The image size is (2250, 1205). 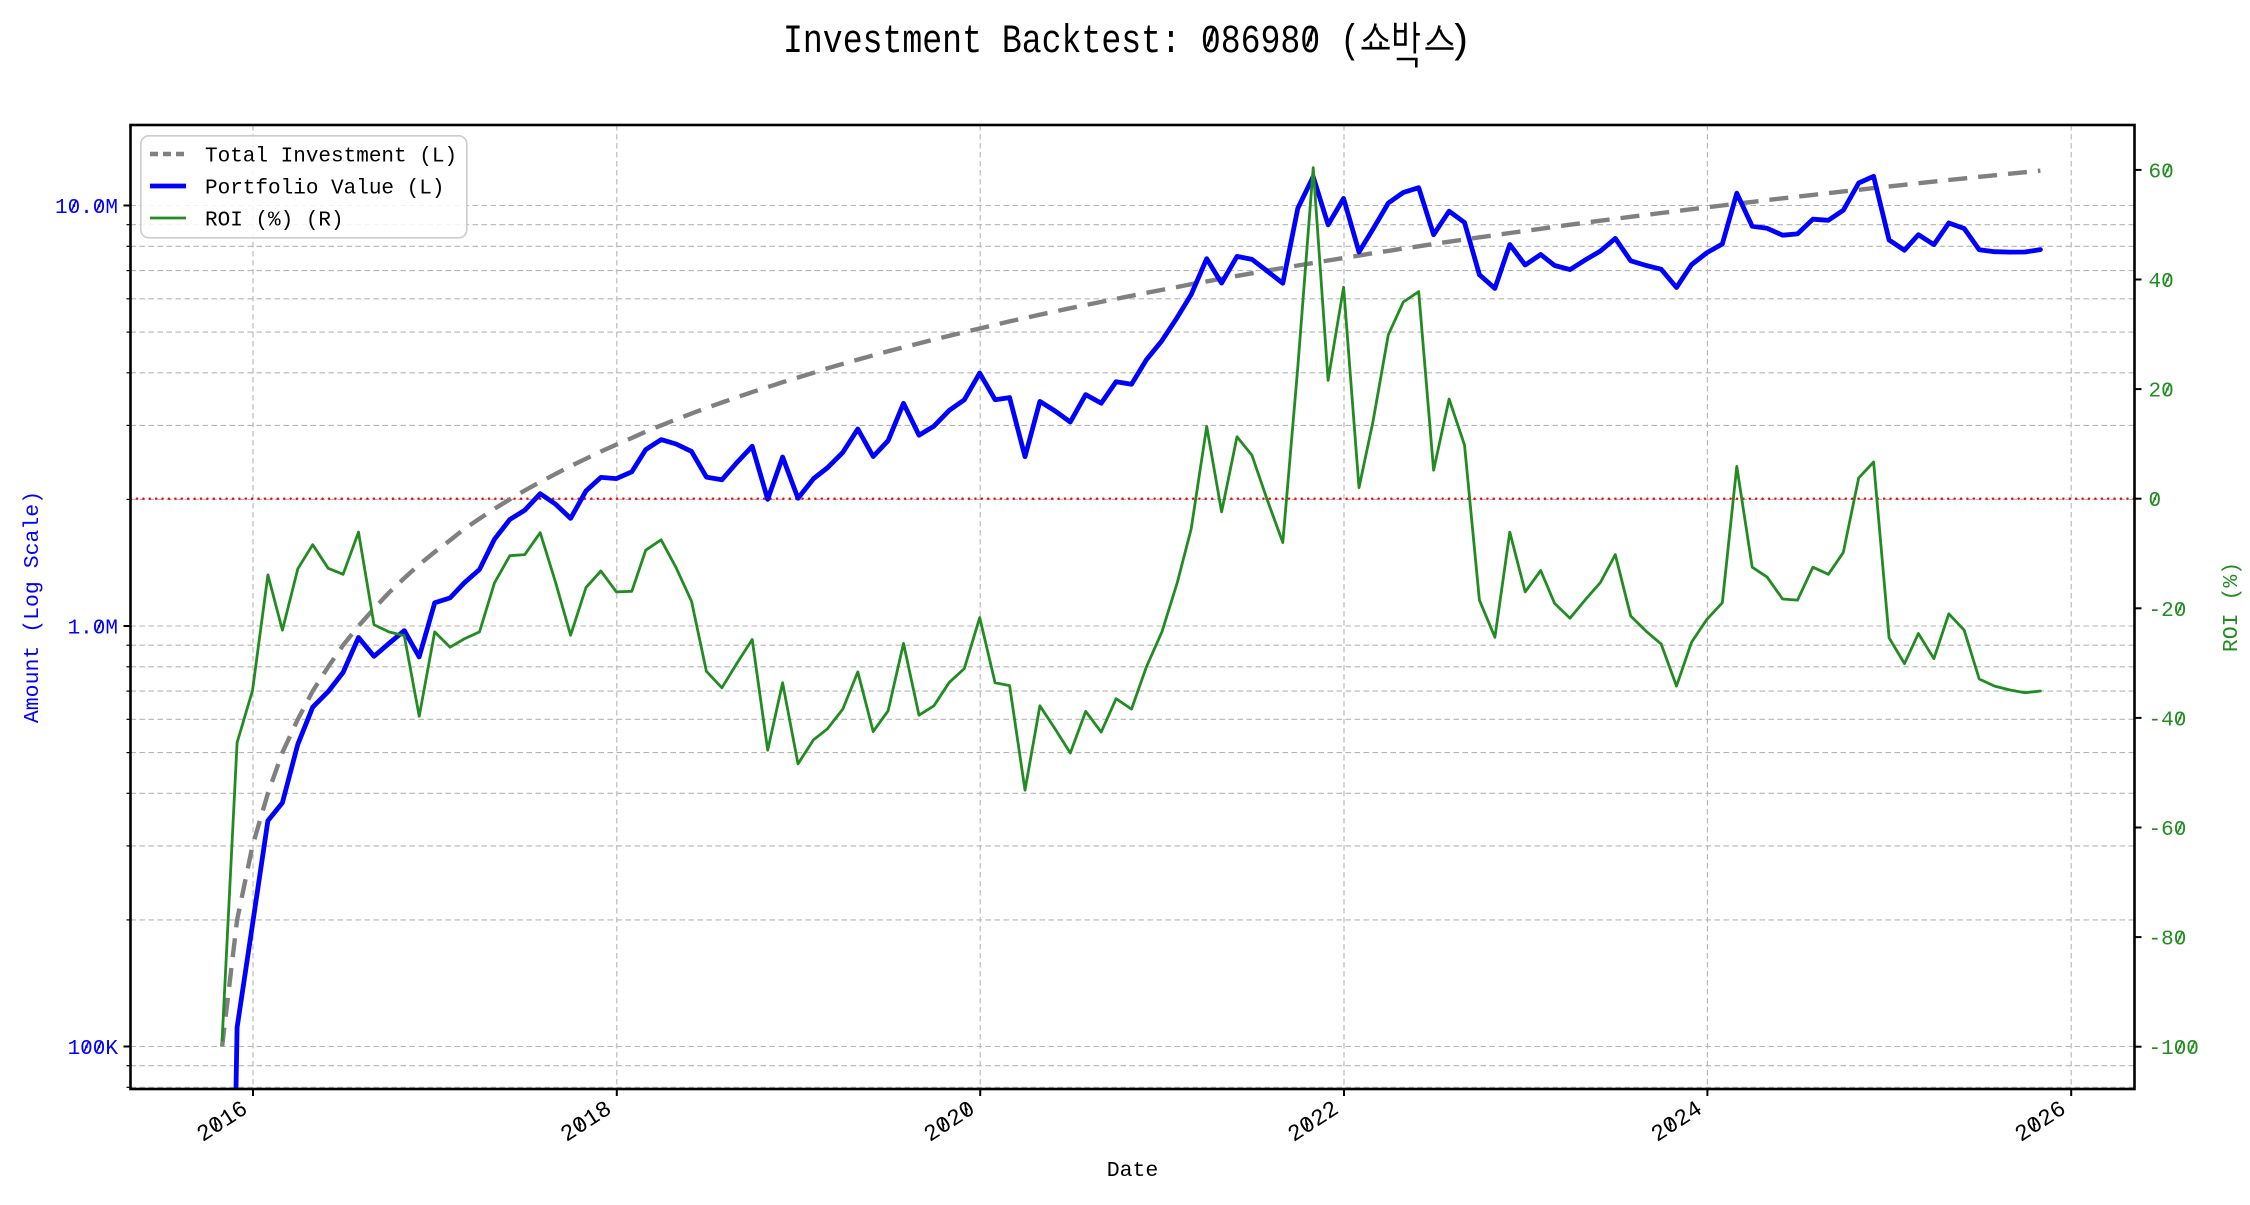 What do you see at coordinates (1071, 42) in the screenshot?
I see `svg-text: Investment Backtest: 086980 (` at bounding box center [1071, 42].